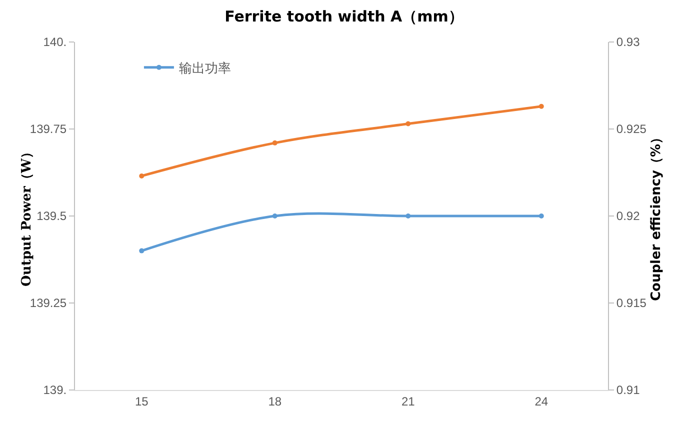 The image size is (688, 430). I want to click on y-tick-label: 139., so click(55, 390).